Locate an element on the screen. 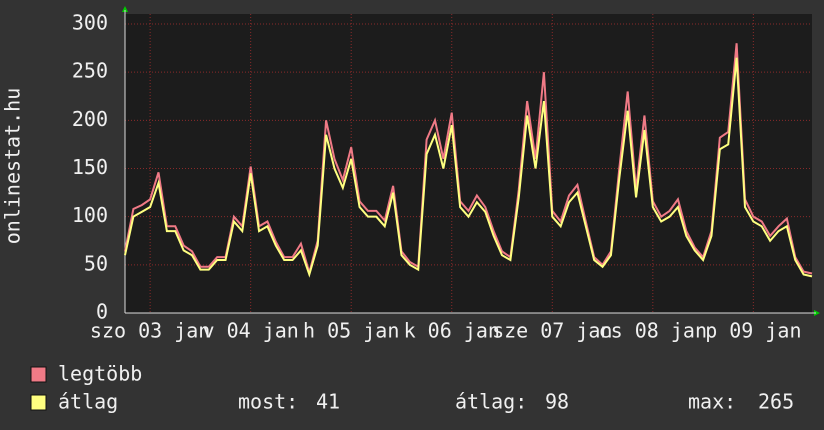 This screenshot has height=430, width=824. stat-value: 265 is located at coordinates (776, 402).